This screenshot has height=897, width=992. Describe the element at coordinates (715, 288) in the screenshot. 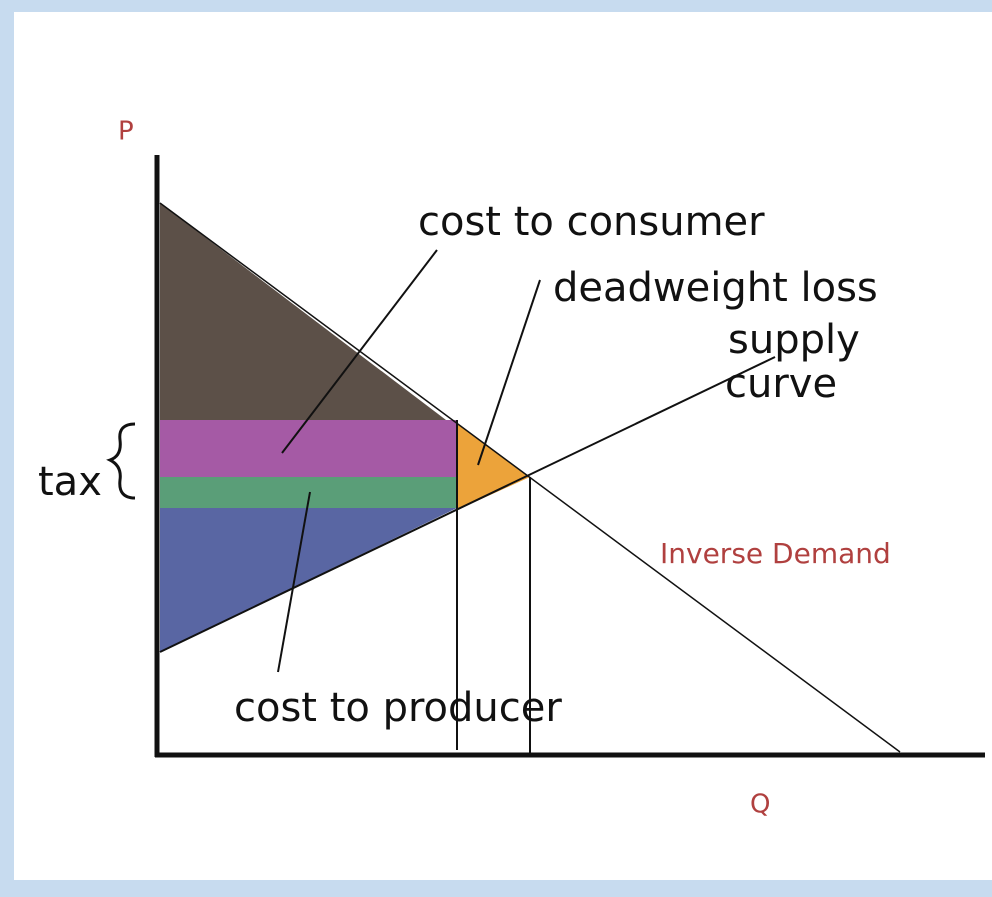

I see `label: deadweight loss` at that location.